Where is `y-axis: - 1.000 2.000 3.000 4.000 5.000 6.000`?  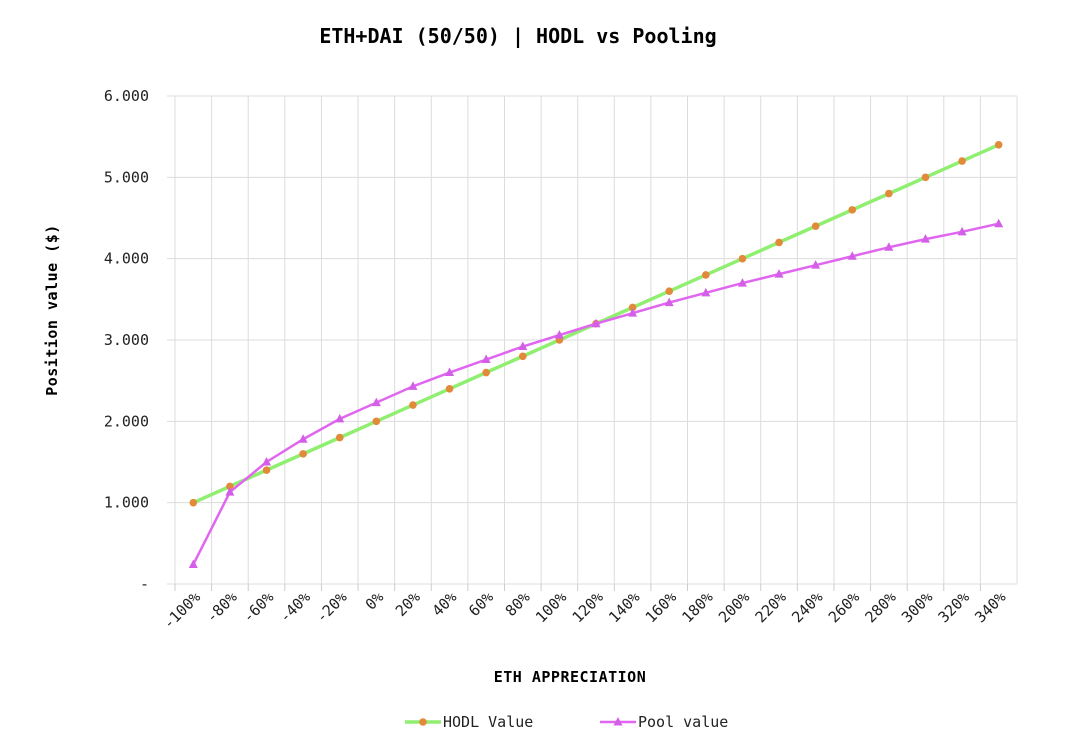
y-axis: - 1.000 2.000 3.000 4.000 5.000 6.000 is located at coordinates (126, 340).